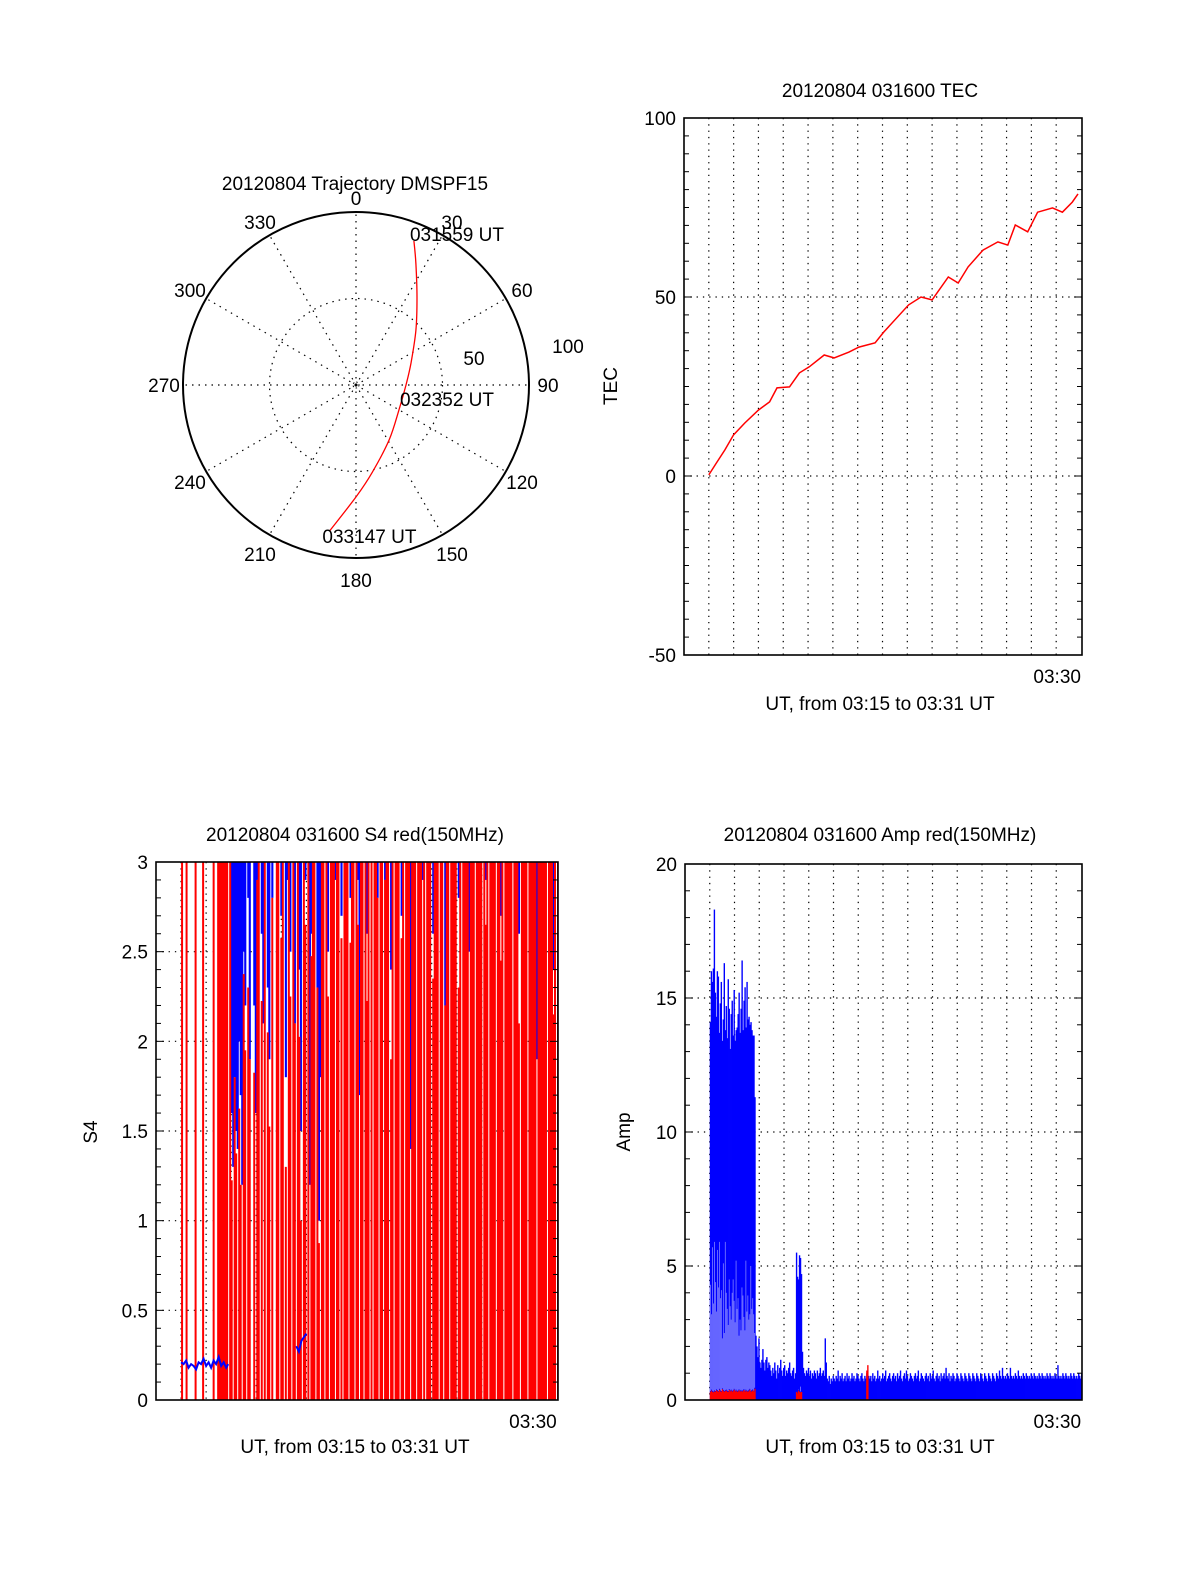 Image resolution: width=1200 pixels, height=1575 pixels. I want to click on radial-label: 50, so click(473, 359).